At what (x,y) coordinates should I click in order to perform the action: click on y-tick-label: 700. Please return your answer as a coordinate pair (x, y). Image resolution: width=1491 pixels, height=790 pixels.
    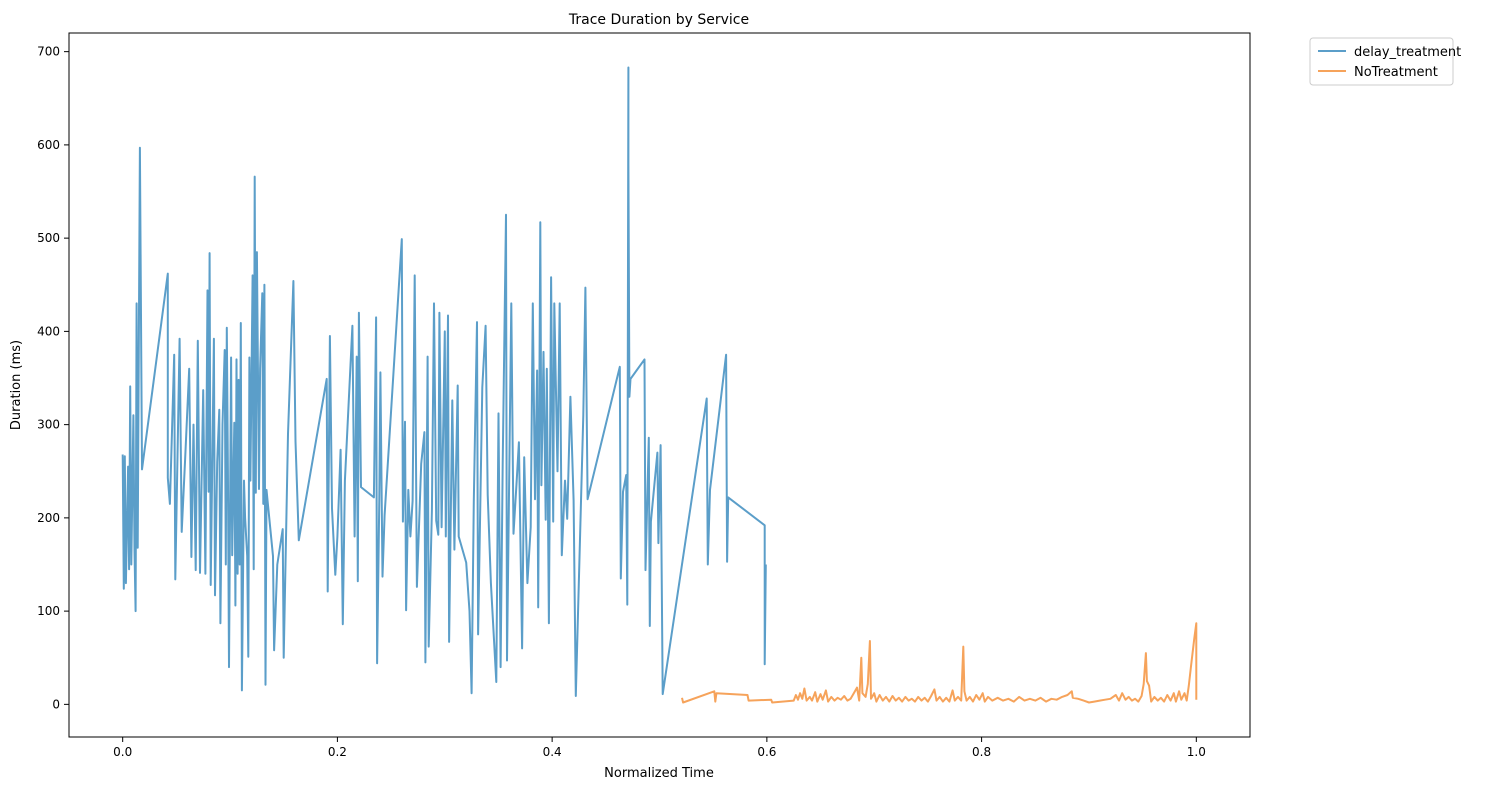
    Looking at the image, I should click on (48, 52).